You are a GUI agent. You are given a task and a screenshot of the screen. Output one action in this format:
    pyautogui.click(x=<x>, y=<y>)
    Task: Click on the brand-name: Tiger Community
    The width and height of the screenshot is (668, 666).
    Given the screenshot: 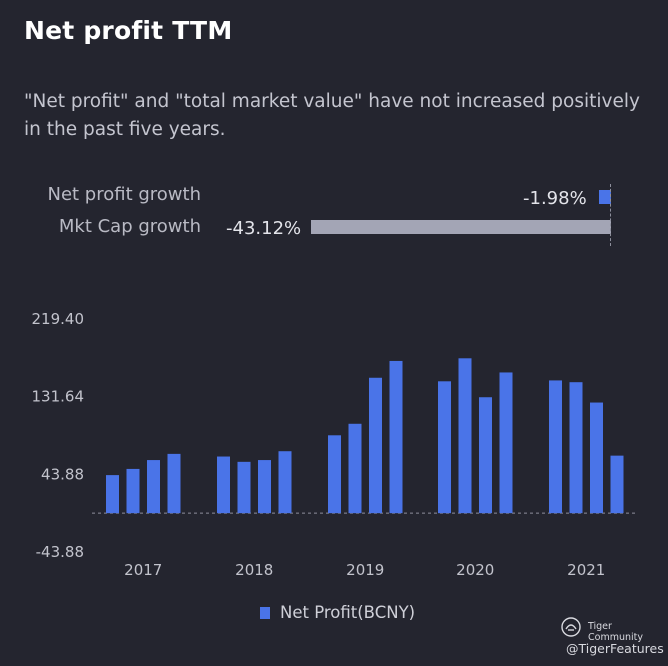 What is the action you would take?
    pyautogui.click(x=615, y=632)
    